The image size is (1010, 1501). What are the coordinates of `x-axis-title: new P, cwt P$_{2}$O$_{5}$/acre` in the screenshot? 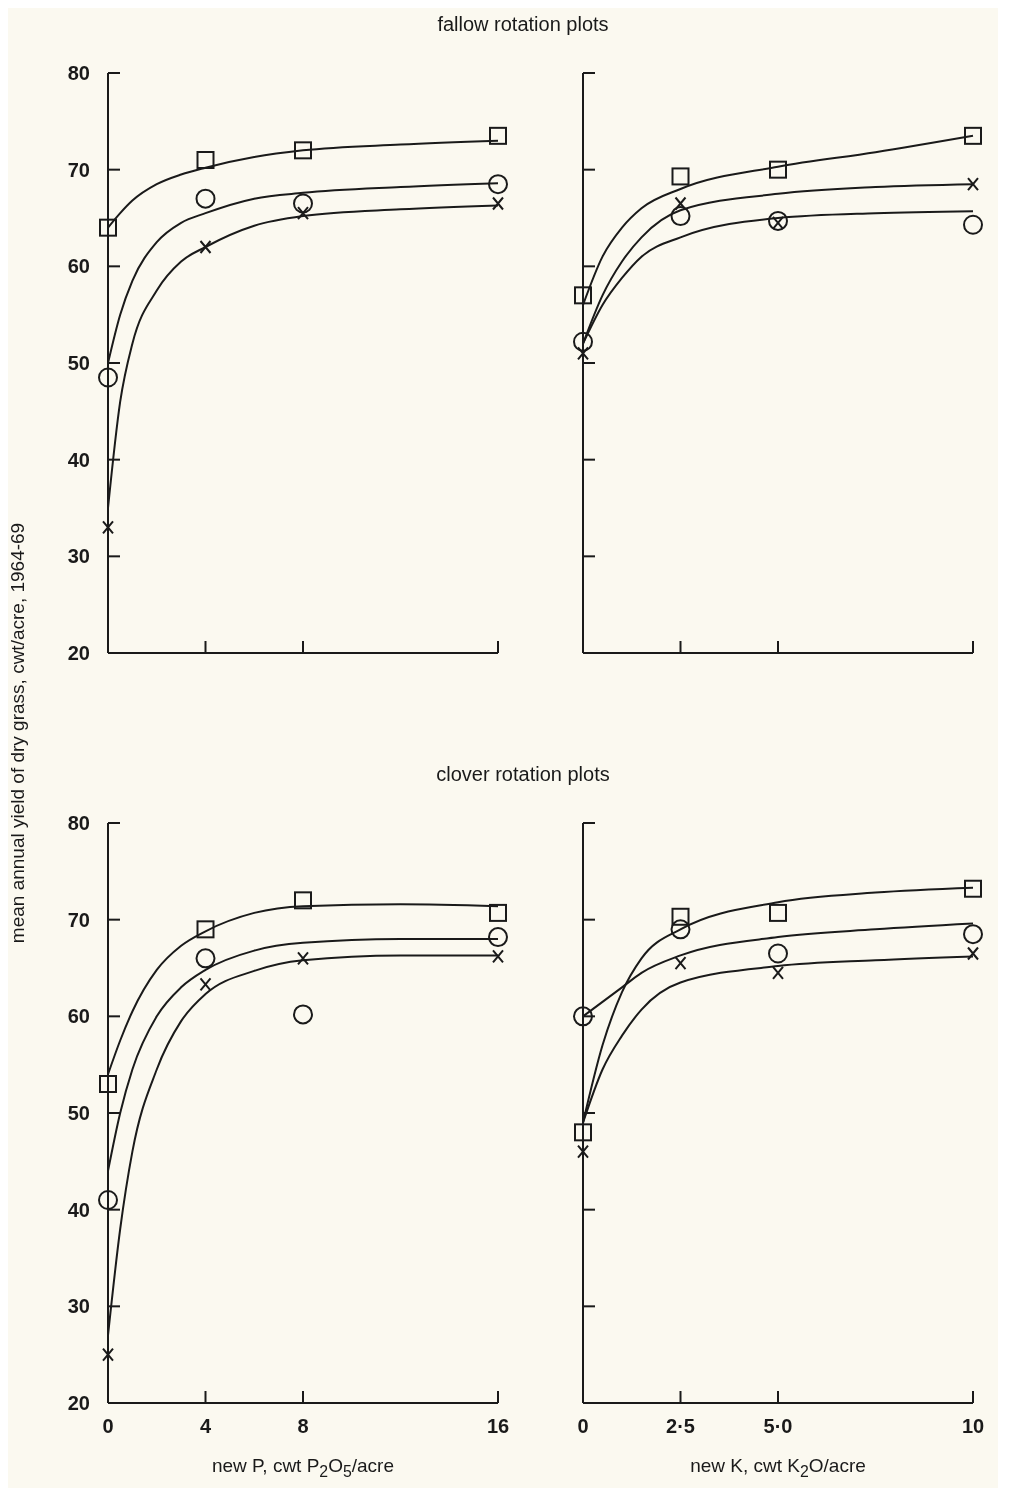 It's located at (303, 1468).